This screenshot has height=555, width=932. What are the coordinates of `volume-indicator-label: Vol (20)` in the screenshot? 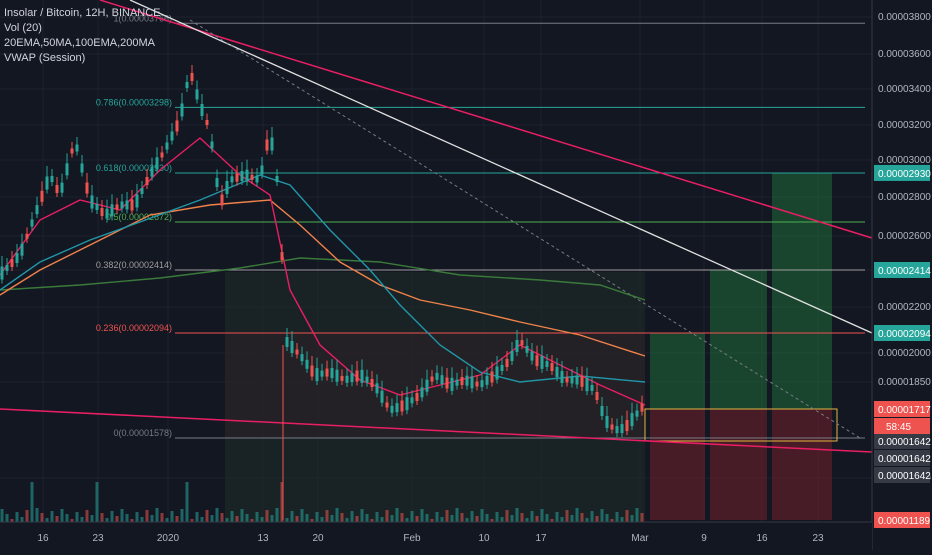 It's located at (23, 28).